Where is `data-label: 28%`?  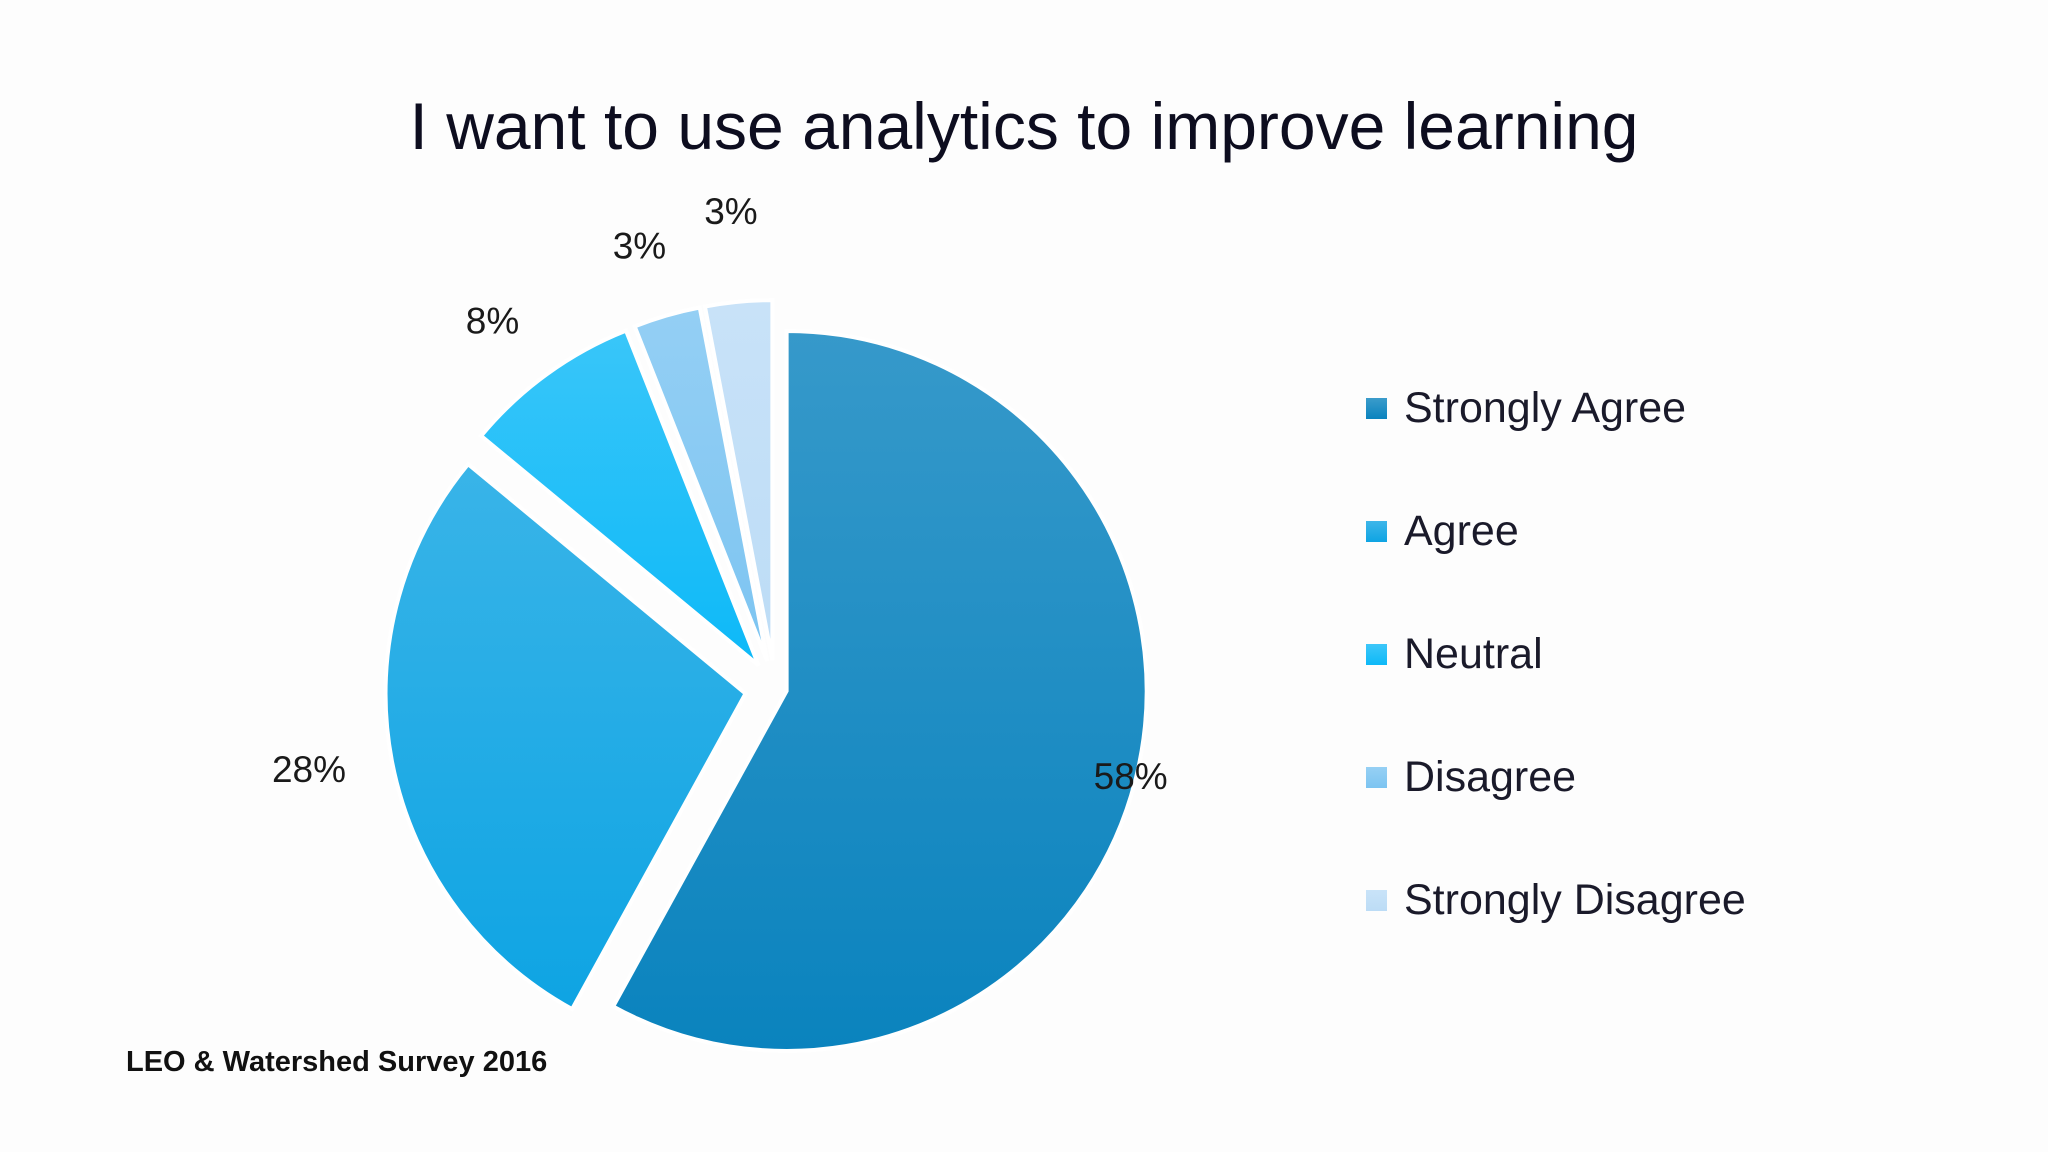 data-label: 28% is located at coordinates (309, 769).